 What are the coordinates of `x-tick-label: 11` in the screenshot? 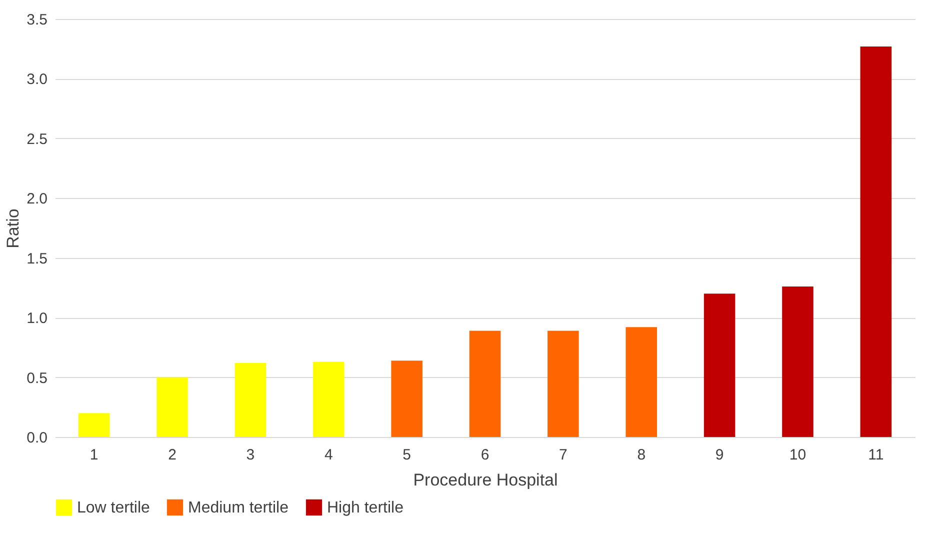 It's located at (876, 455).